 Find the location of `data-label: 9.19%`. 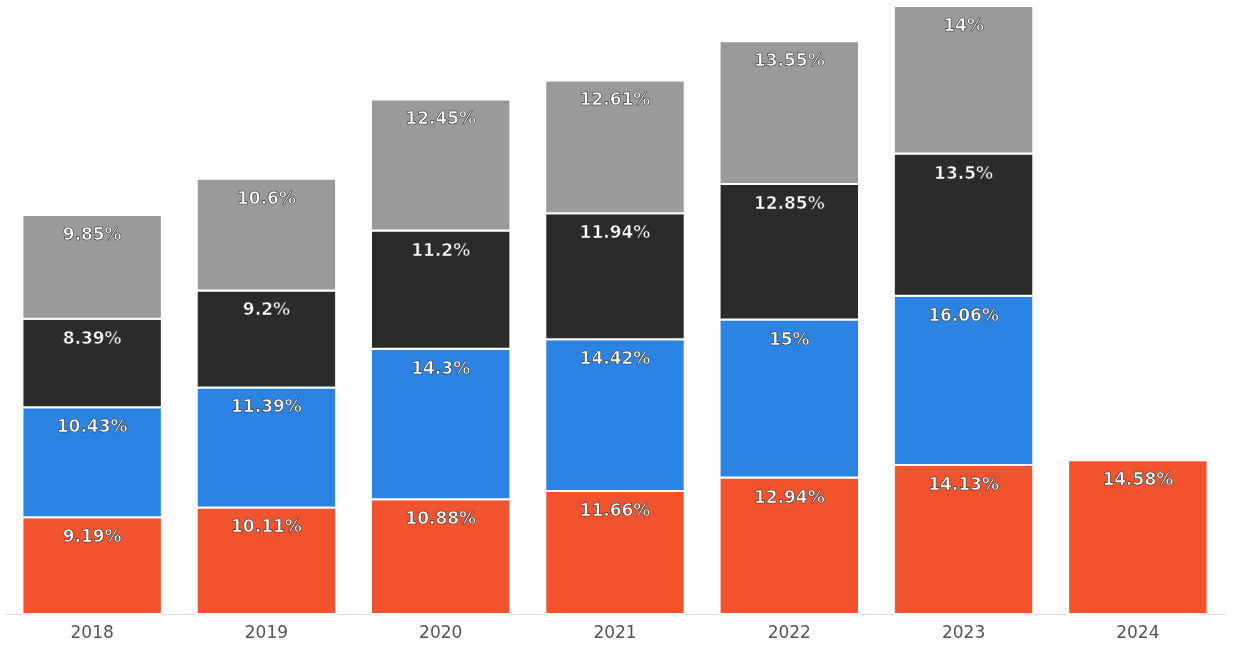

data-label: 9.19% is located at coordinates (92, 536).